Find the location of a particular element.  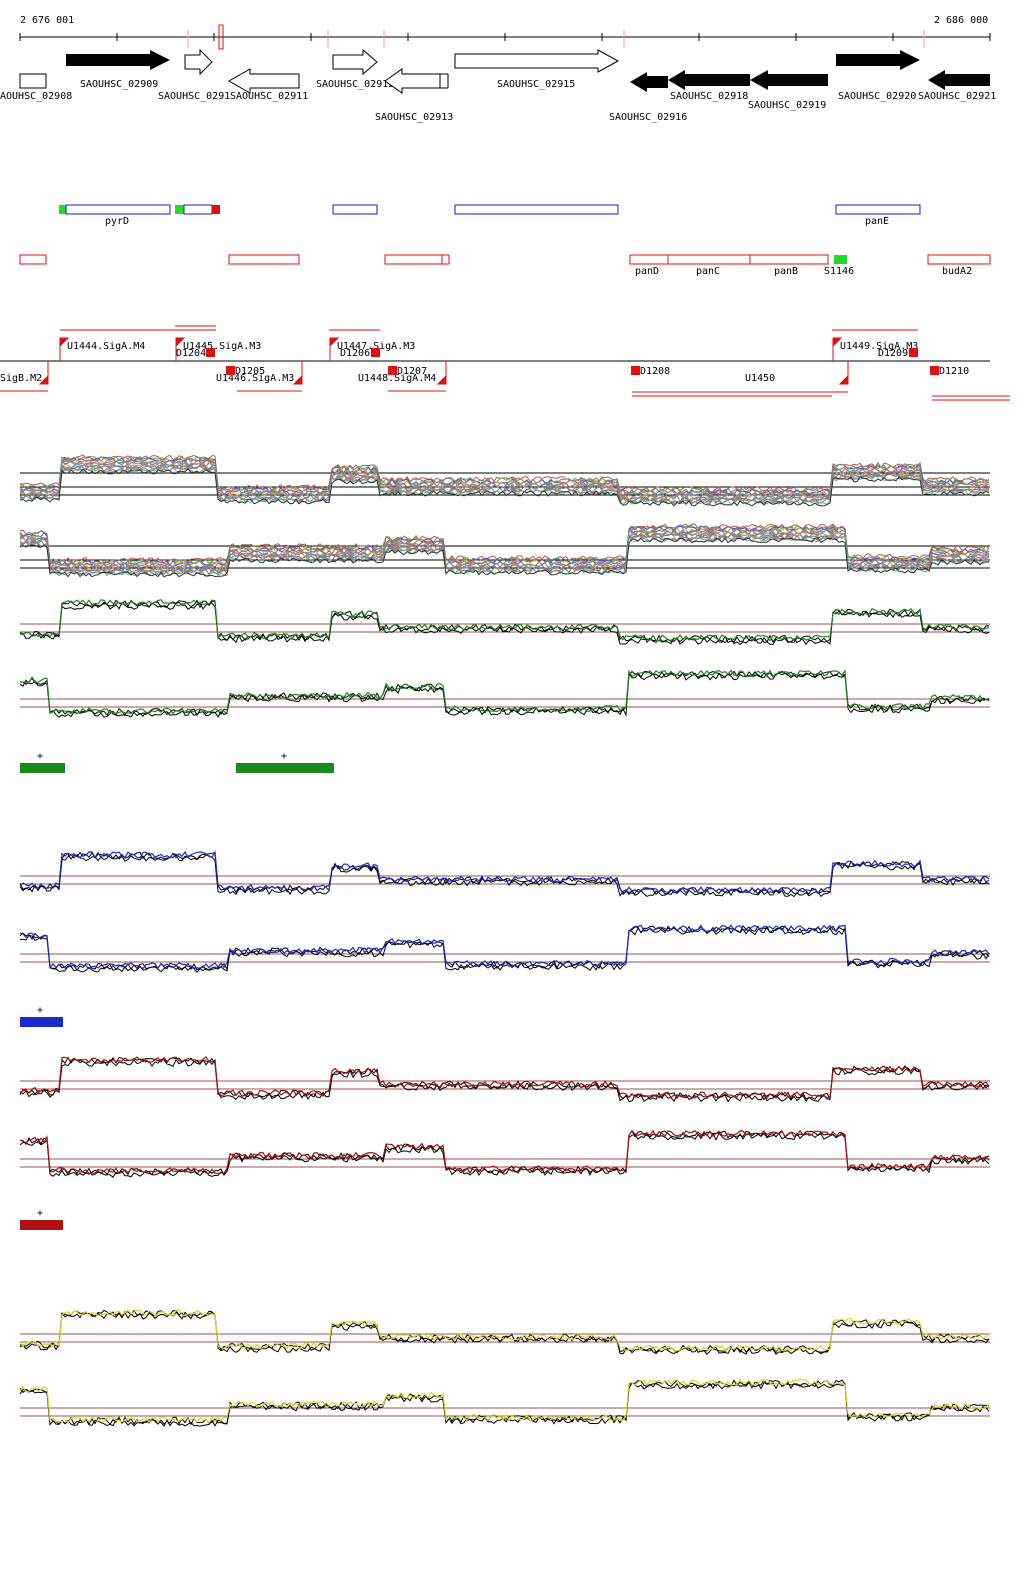

promoter-label-u1445: U1445.SigA.M3 is located at coordinates (222, 346).